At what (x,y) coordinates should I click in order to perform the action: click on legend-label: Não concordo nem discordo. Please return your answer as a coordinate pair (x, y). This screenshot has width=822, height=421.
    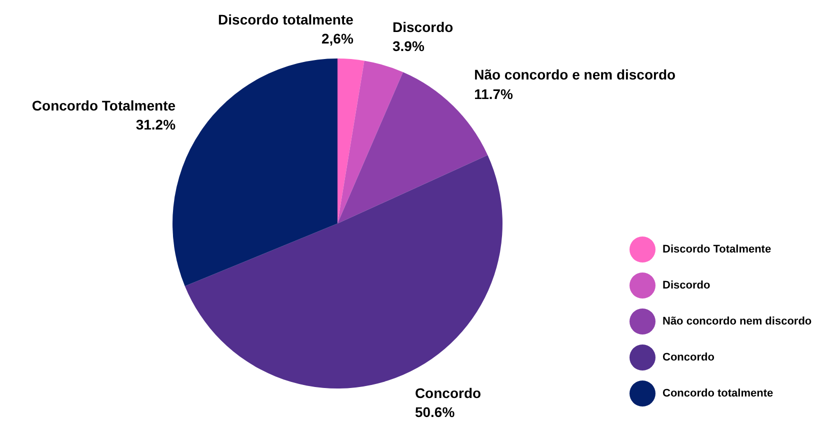
    Looking at the image, I should click on (737, 322).